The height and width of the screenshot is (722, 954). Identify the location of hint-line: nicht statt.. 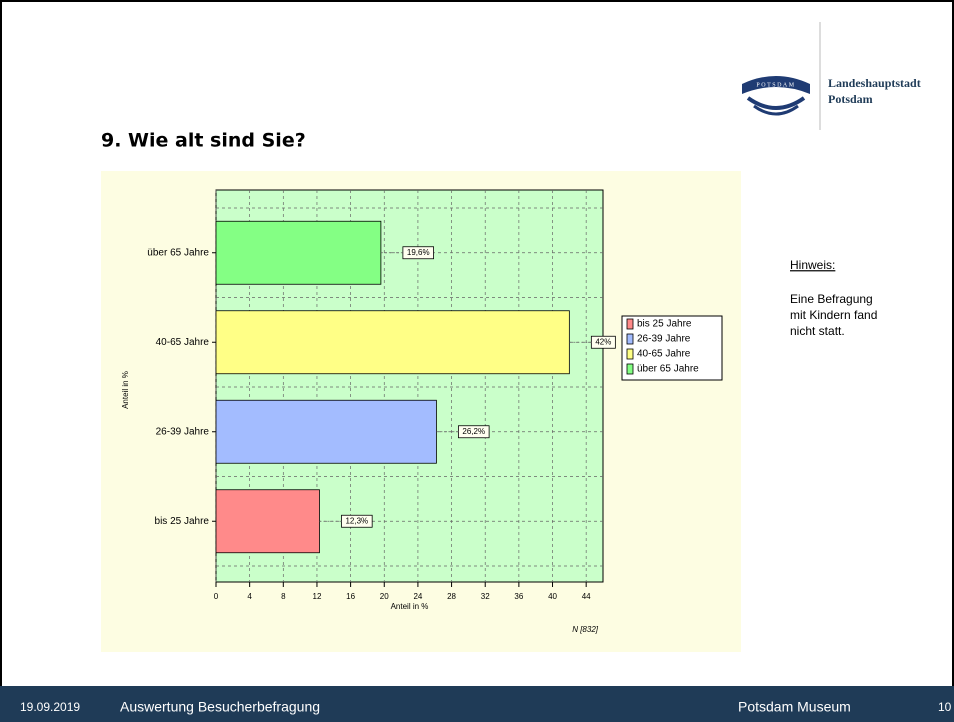
(817, 331).